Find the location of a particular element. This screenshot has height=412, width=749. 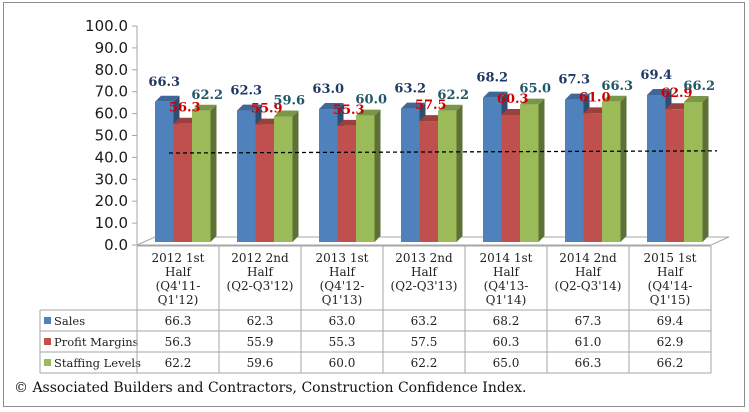

table-cell: 67.3 is located at coordinates (588, 321).